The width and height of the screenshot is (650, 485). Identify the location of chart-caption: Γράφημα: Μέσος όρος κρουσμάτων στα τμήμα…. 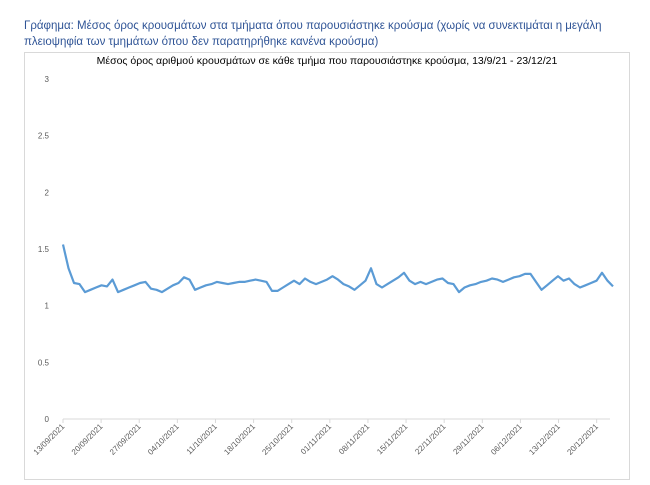
(313, 34).